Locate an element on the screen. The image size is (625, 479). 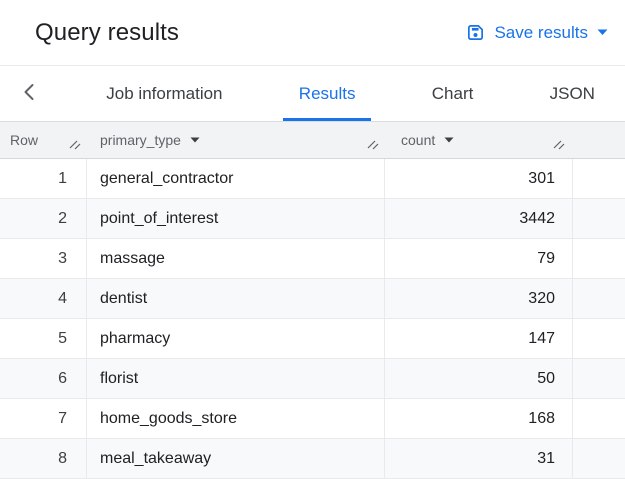
table-row: 7 home_goods_store 168 is located at coordinates (312, 419).